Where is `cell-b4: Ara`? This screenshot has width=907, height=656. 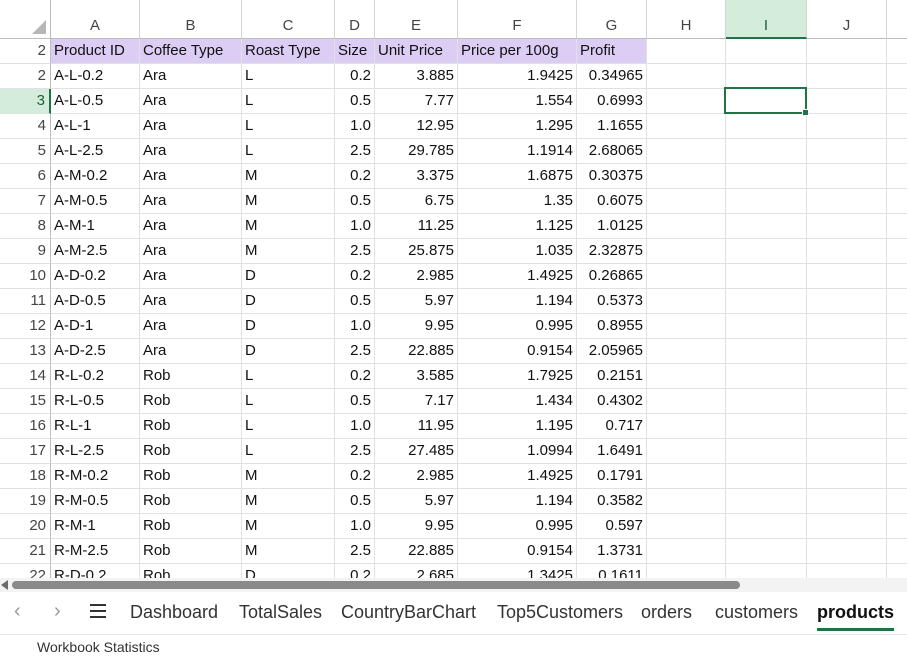 cell-b4: Ara is located at coordinates (191, 126).